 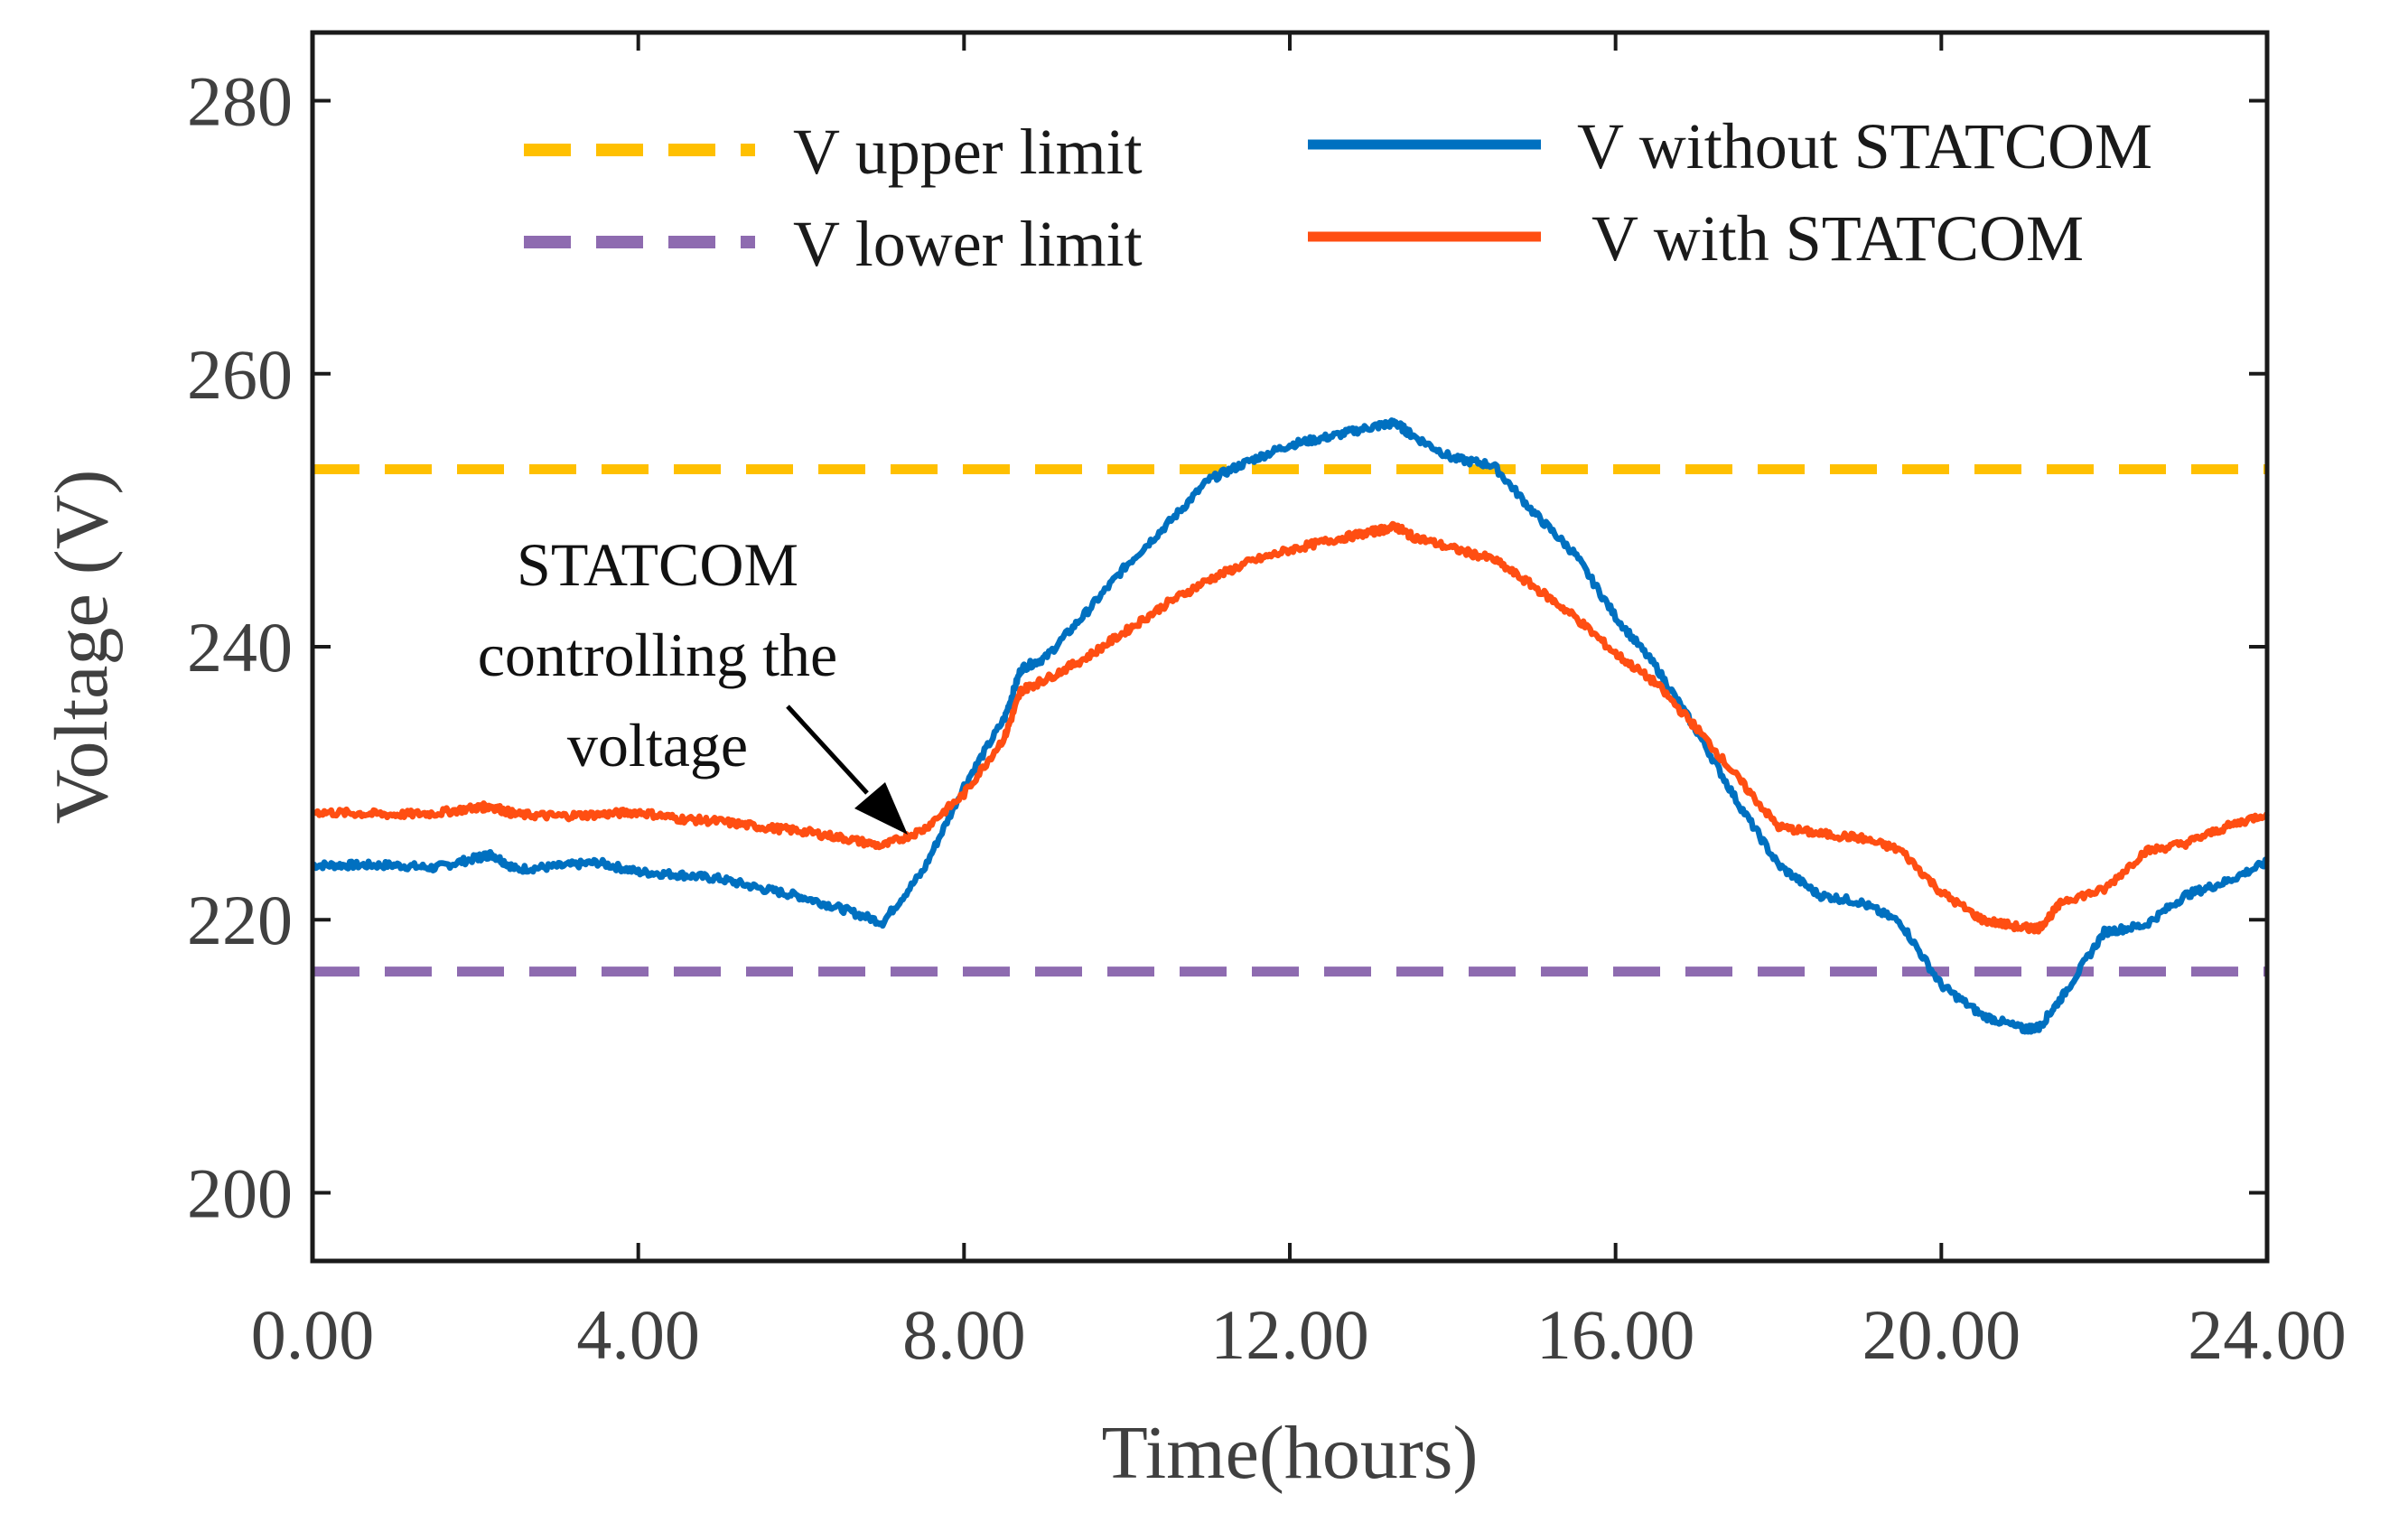 What do you see at coordinates (1865, 146) in the screenshot?
I see `legend-label-without-statcom: V without STATCOM` at bounding box center [1865, 146].